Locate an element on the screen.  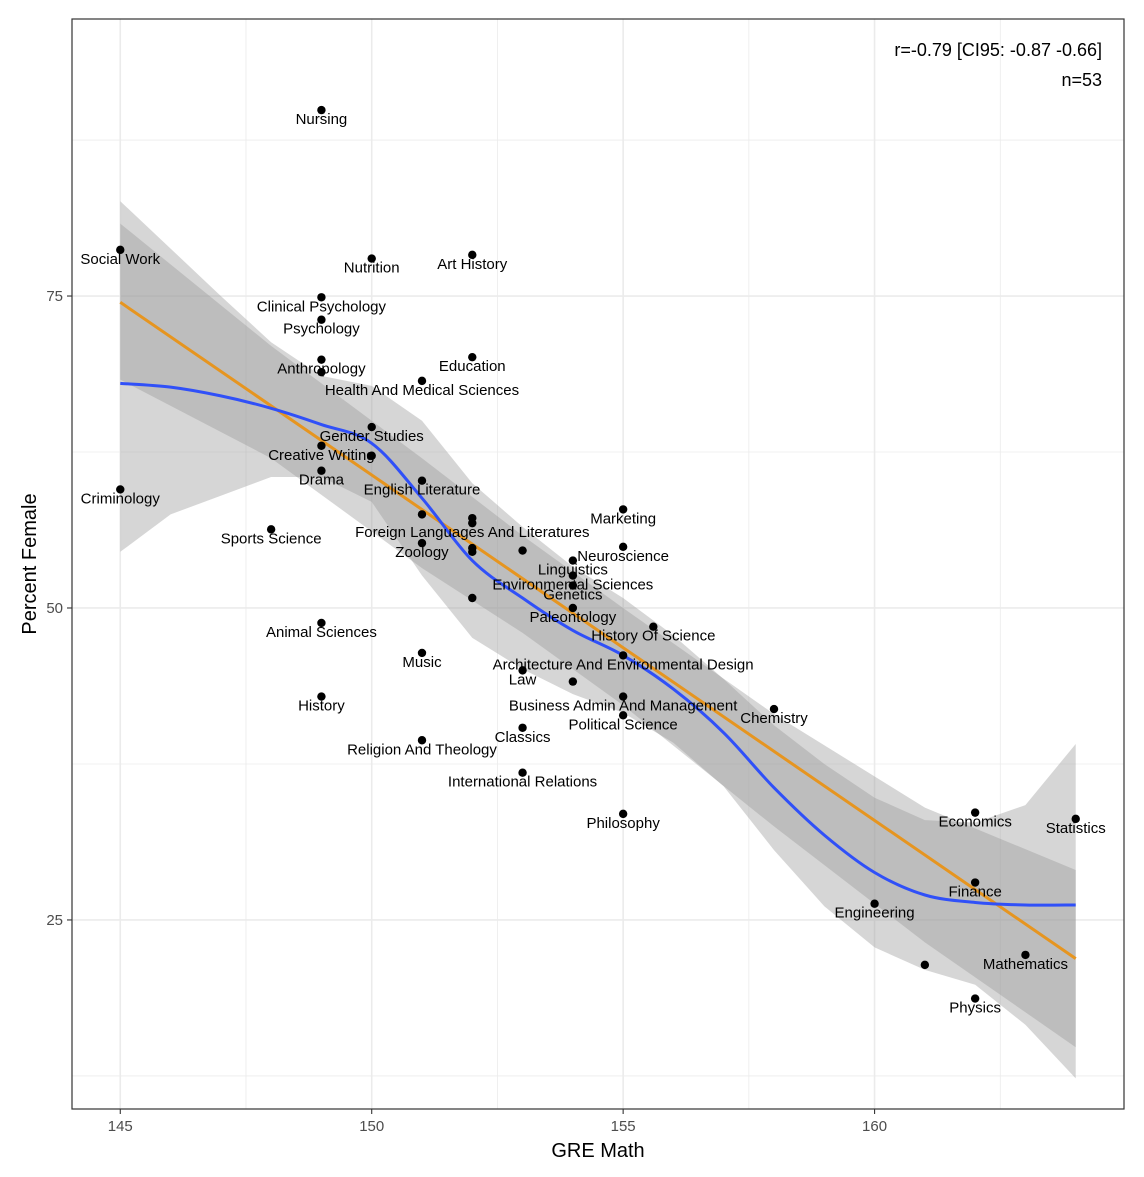
y-tick-label: 75 is located at coordinates (54, 296).